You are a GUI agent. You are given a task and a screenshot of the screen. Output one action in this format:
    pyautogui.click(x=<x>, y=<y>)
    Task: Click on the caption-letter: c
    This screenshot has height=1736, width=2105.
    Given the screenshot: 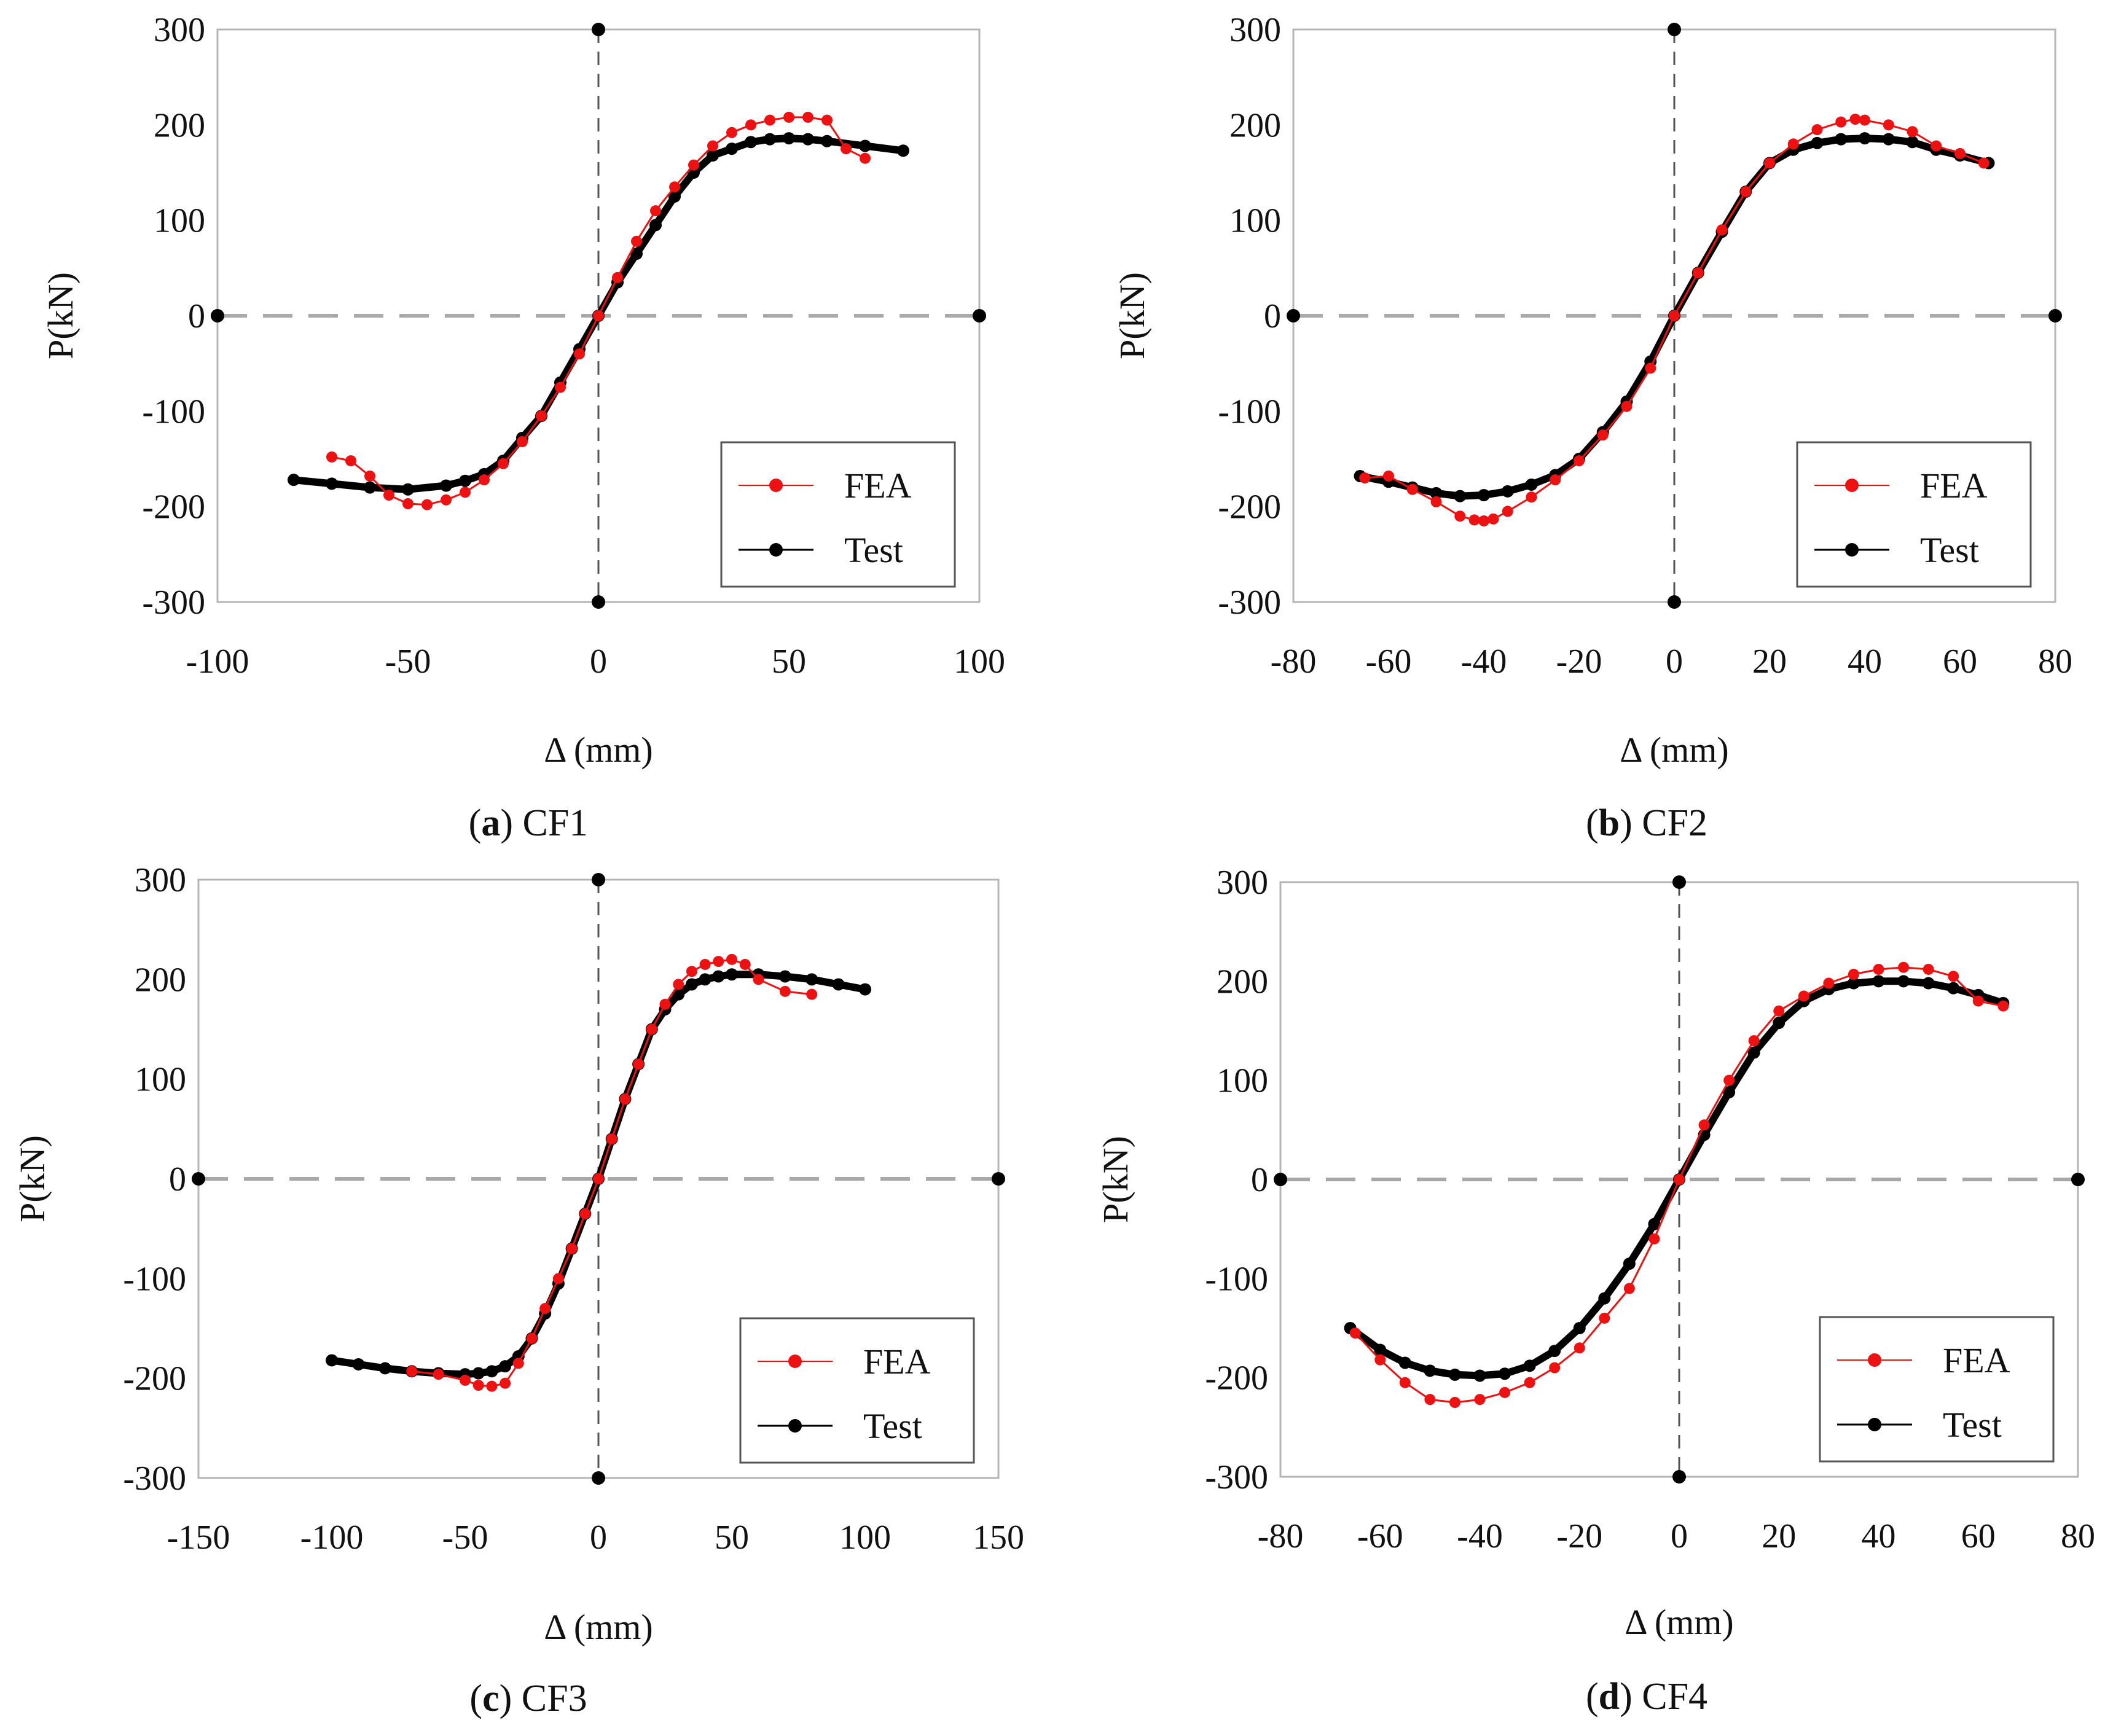 What is the action you would take?
    pyautogui.click(x=491, y=1698)
    